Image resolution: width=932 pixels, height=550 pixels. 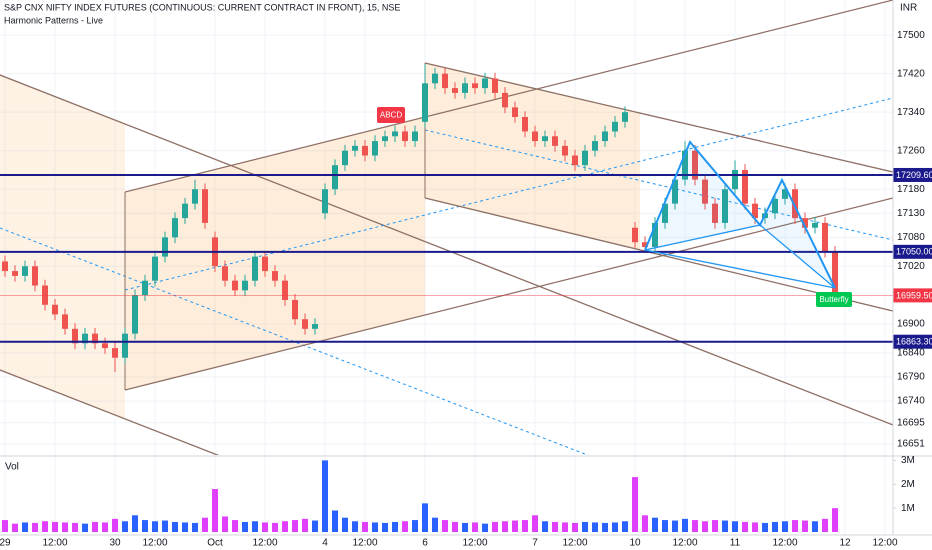 I want to click on volume-tick-label: 3M, so click(x=908, y=460).